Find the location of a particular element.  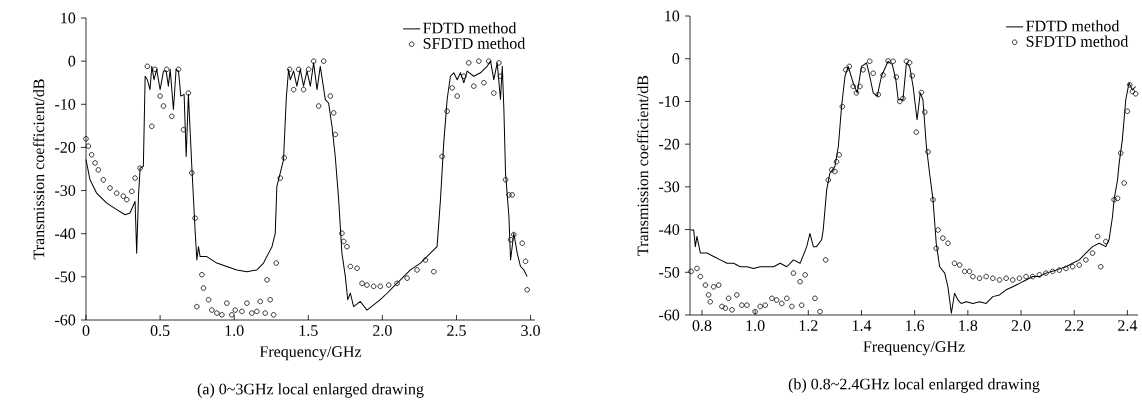

x-tick-label: 1.5 is located at coordinates (308, 330).